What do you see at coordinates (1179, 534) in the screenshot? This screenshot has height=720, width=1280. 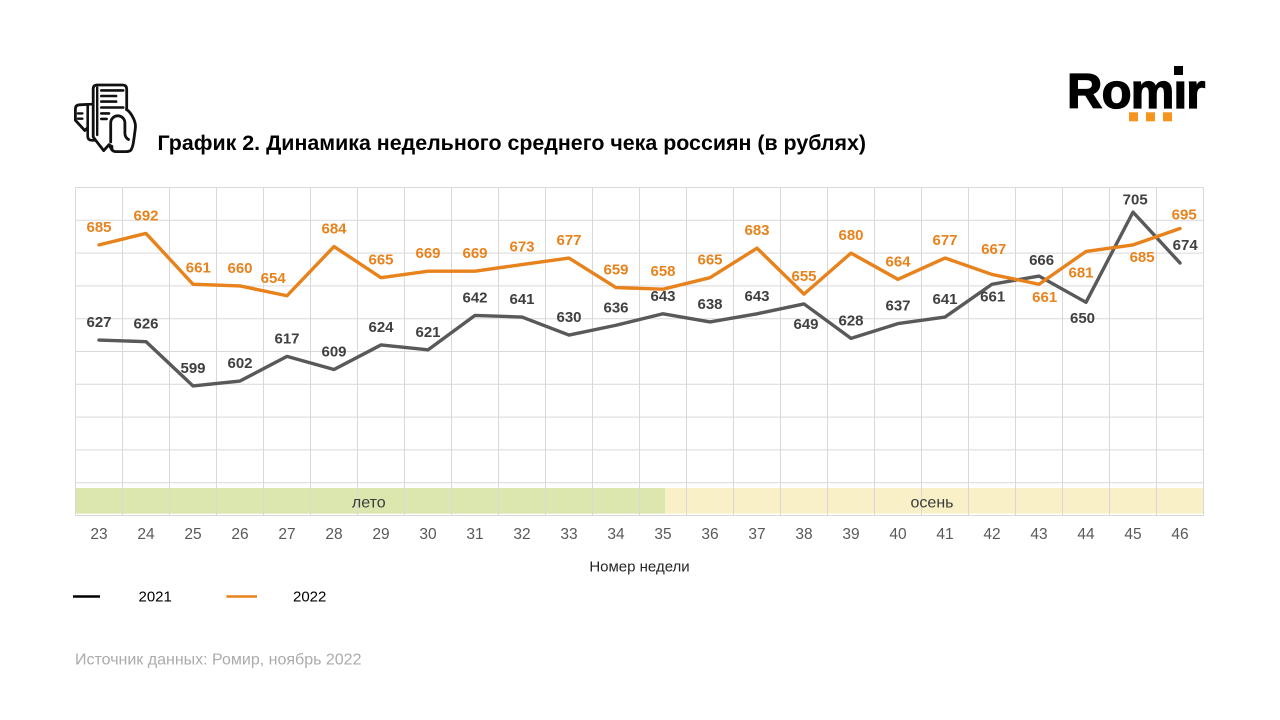 I see `svg-text: 46` at bounding box center [1179, 534].